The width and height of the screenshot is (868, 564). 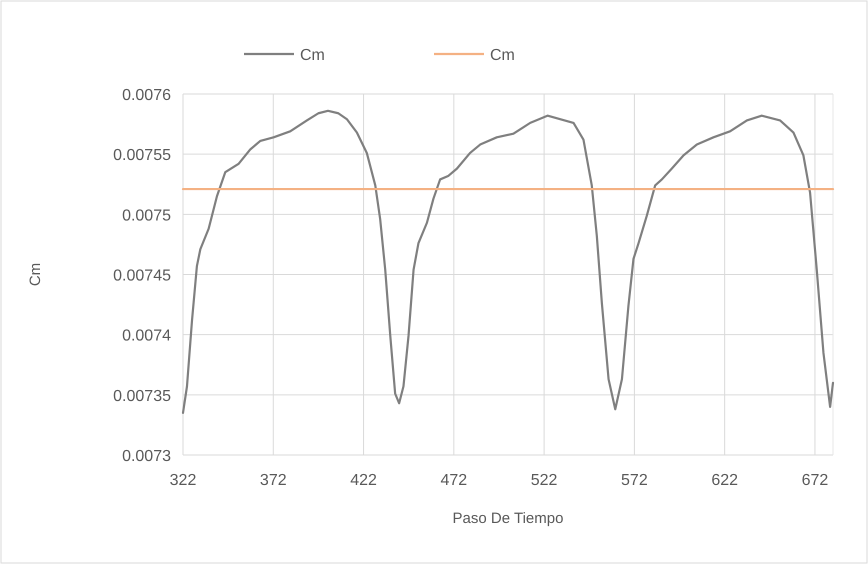 I want to click on y-tick-label: 0.0073, so click(x=147, y=456).